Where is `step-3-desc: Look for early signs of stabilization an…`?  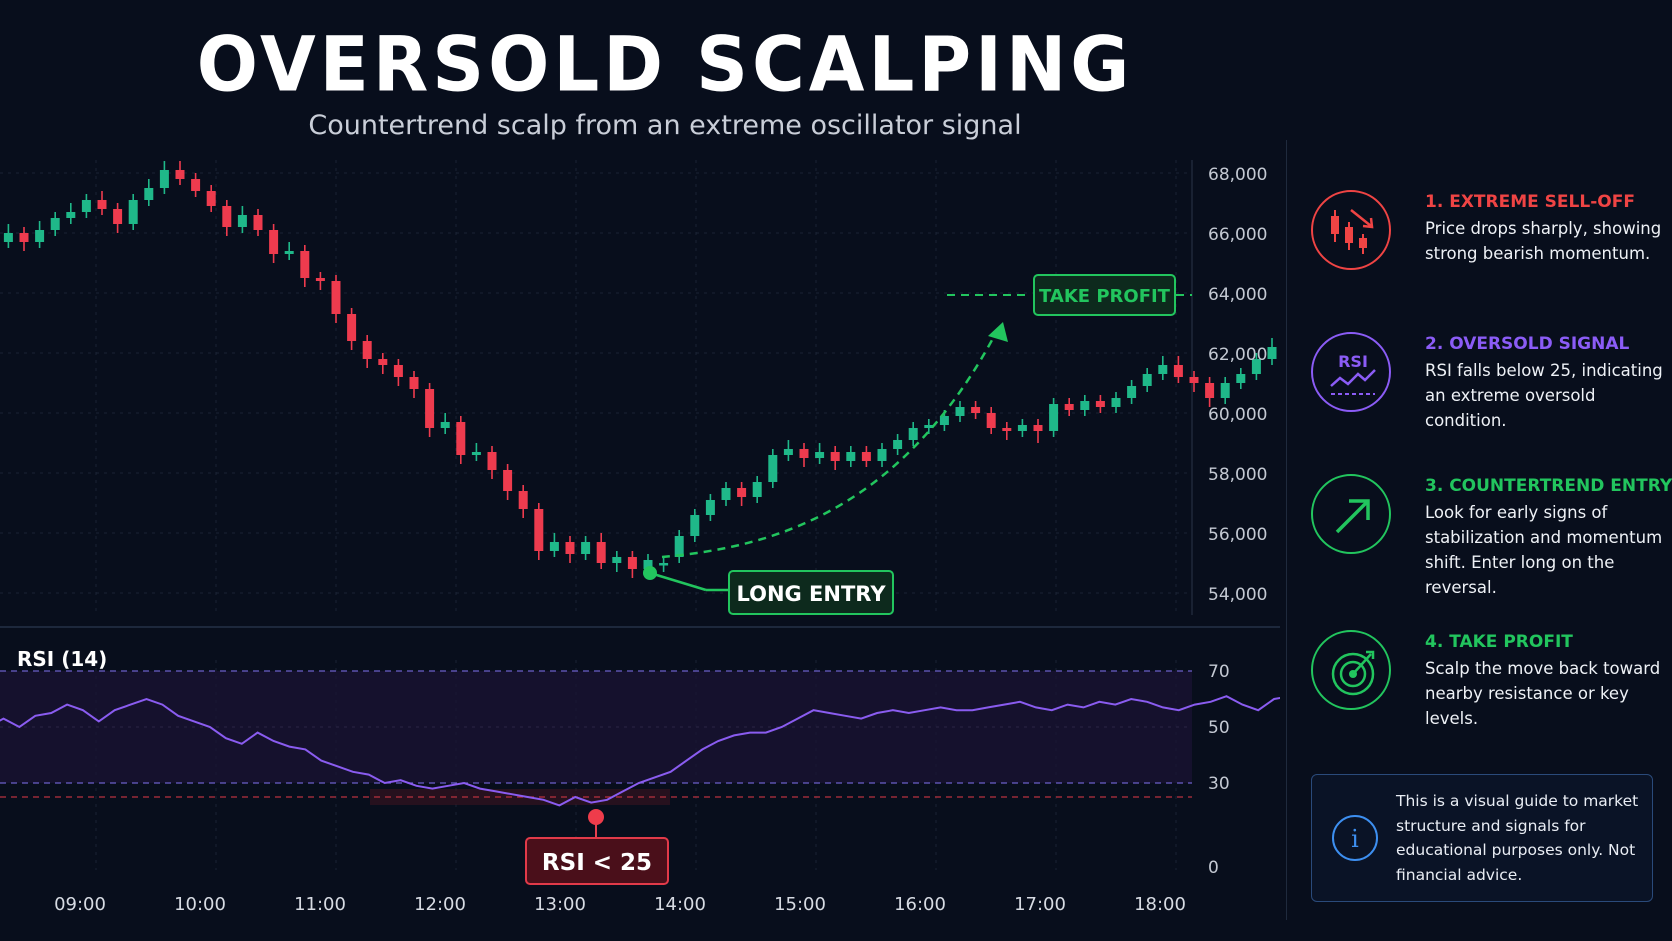
step-3-desc: Look for early signs of stabilization an… is located at coordinates (1544, 550).